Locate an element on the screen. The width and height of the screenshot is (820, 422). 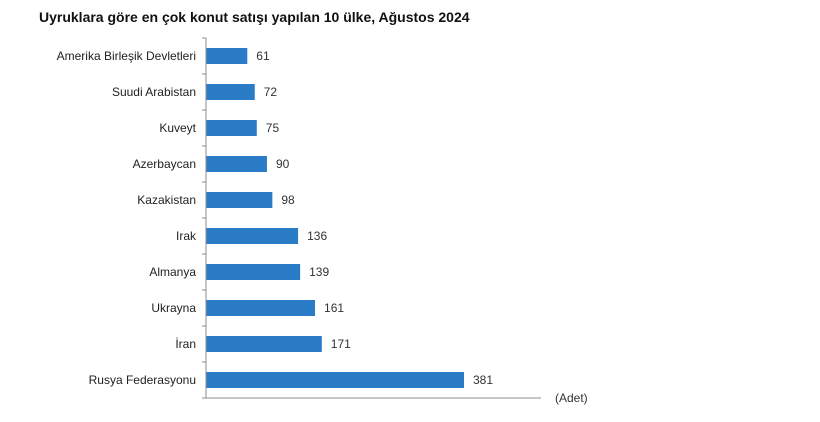
data-label: 61 is located at coordinates (263, 56).